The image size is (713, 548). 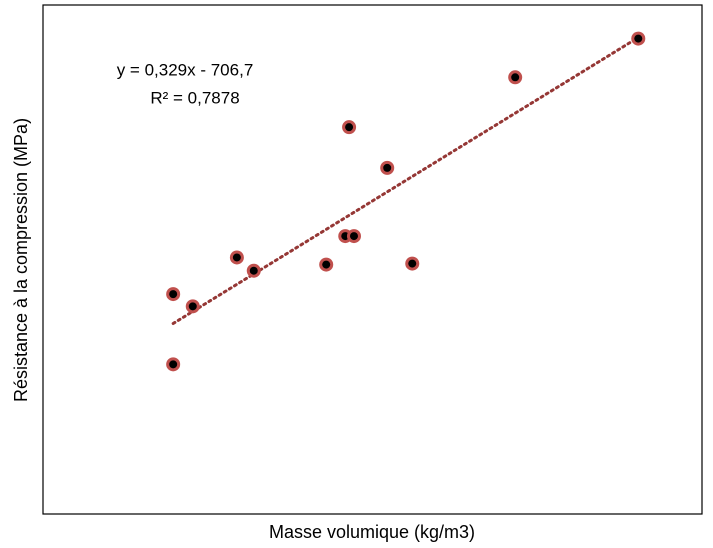 I want to click on trend-equation: y = 0,329x - 706,7, so click(x=185, y=69).